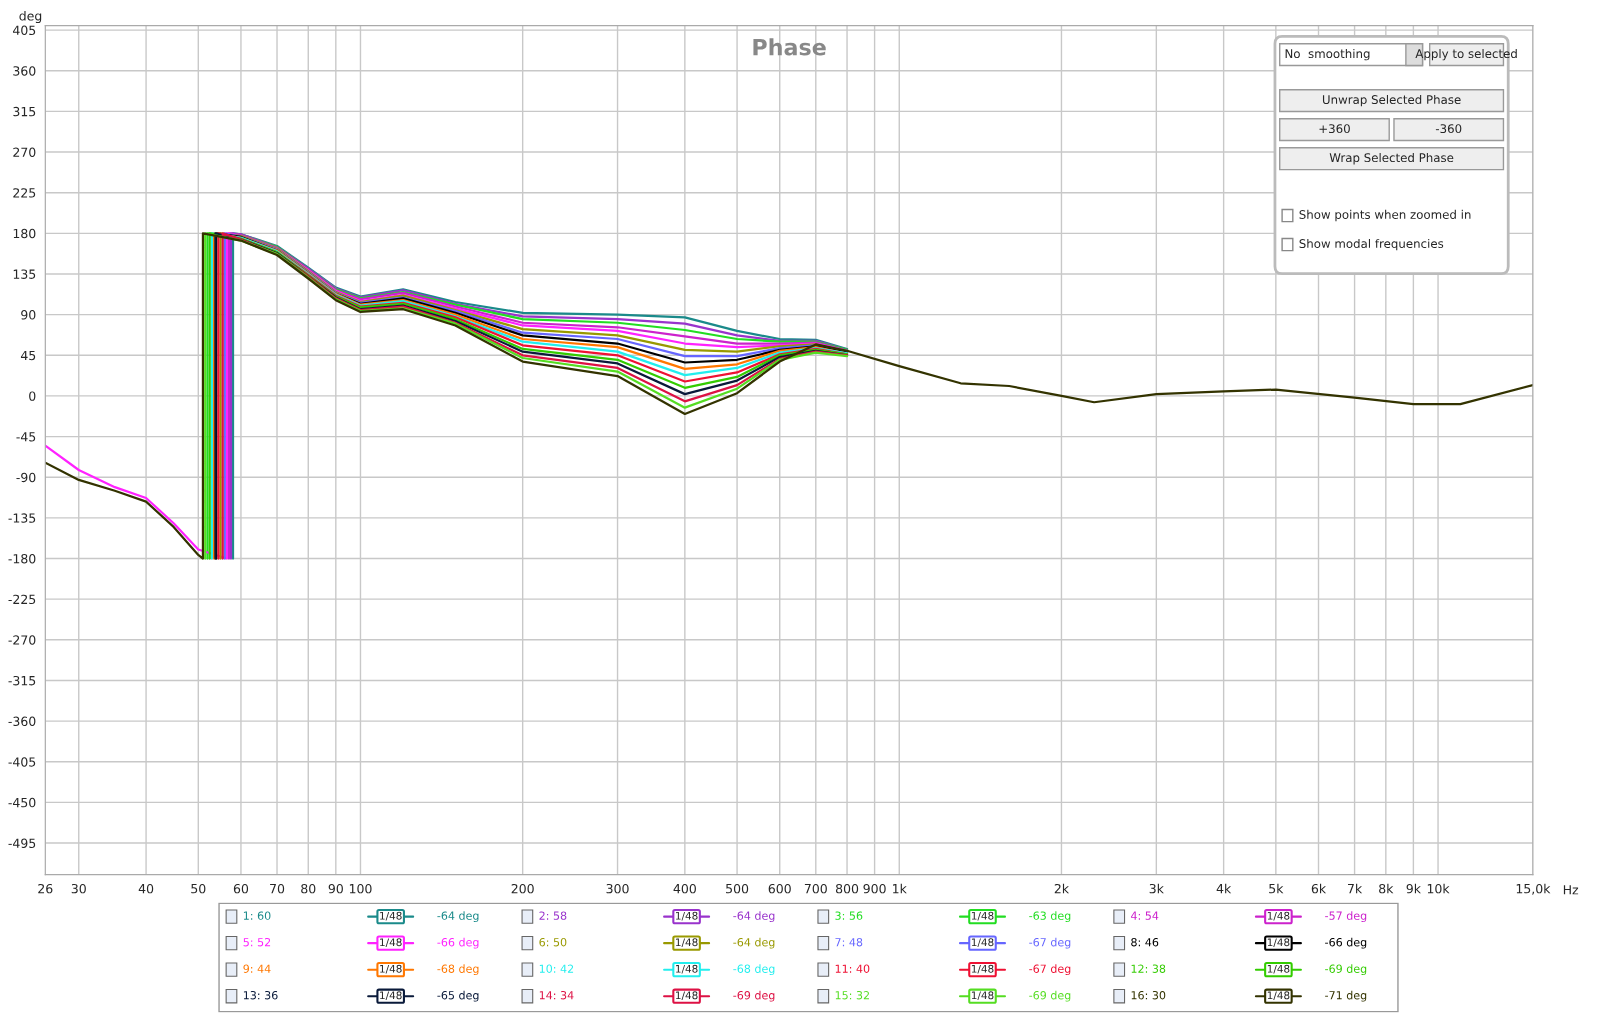  What do you see at coordinates (737, 888) in the screenshot?
I see `x-tick-label: 500` at bounding box center [737, 888].